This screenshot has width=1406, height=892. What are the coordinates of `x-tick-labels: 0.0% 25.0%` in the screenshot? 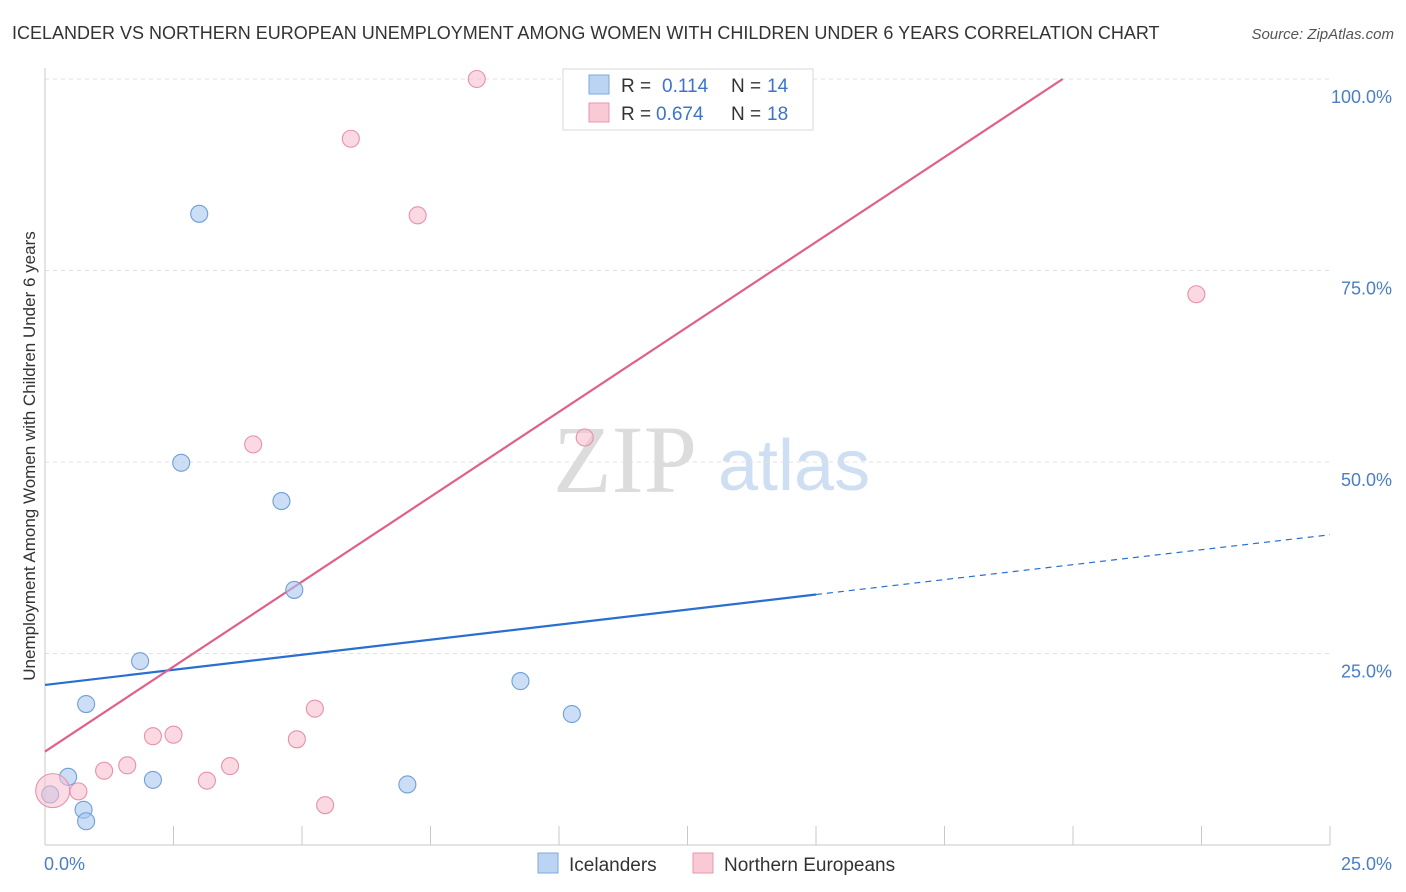 It's located at (718, 864).